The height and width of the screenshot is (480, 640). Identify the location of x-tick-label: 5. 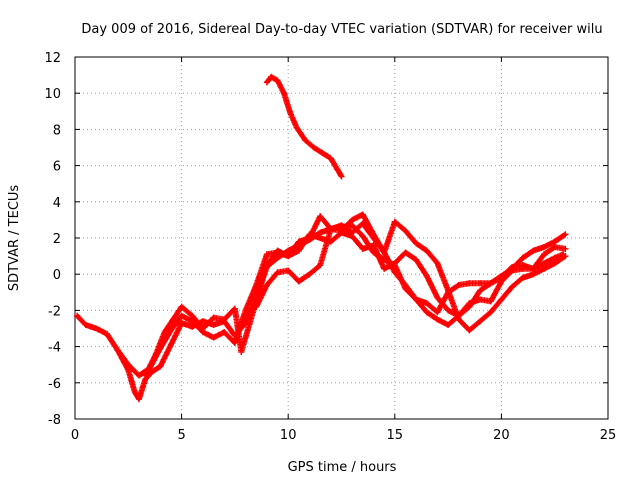
(181, 435).